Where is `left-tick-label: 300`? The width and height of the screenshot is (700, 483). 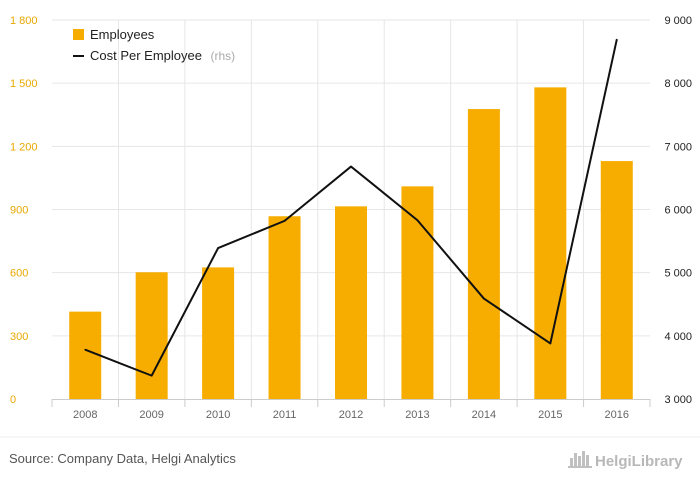 left-tick-label: 300 is located at coordinates (19, 337).